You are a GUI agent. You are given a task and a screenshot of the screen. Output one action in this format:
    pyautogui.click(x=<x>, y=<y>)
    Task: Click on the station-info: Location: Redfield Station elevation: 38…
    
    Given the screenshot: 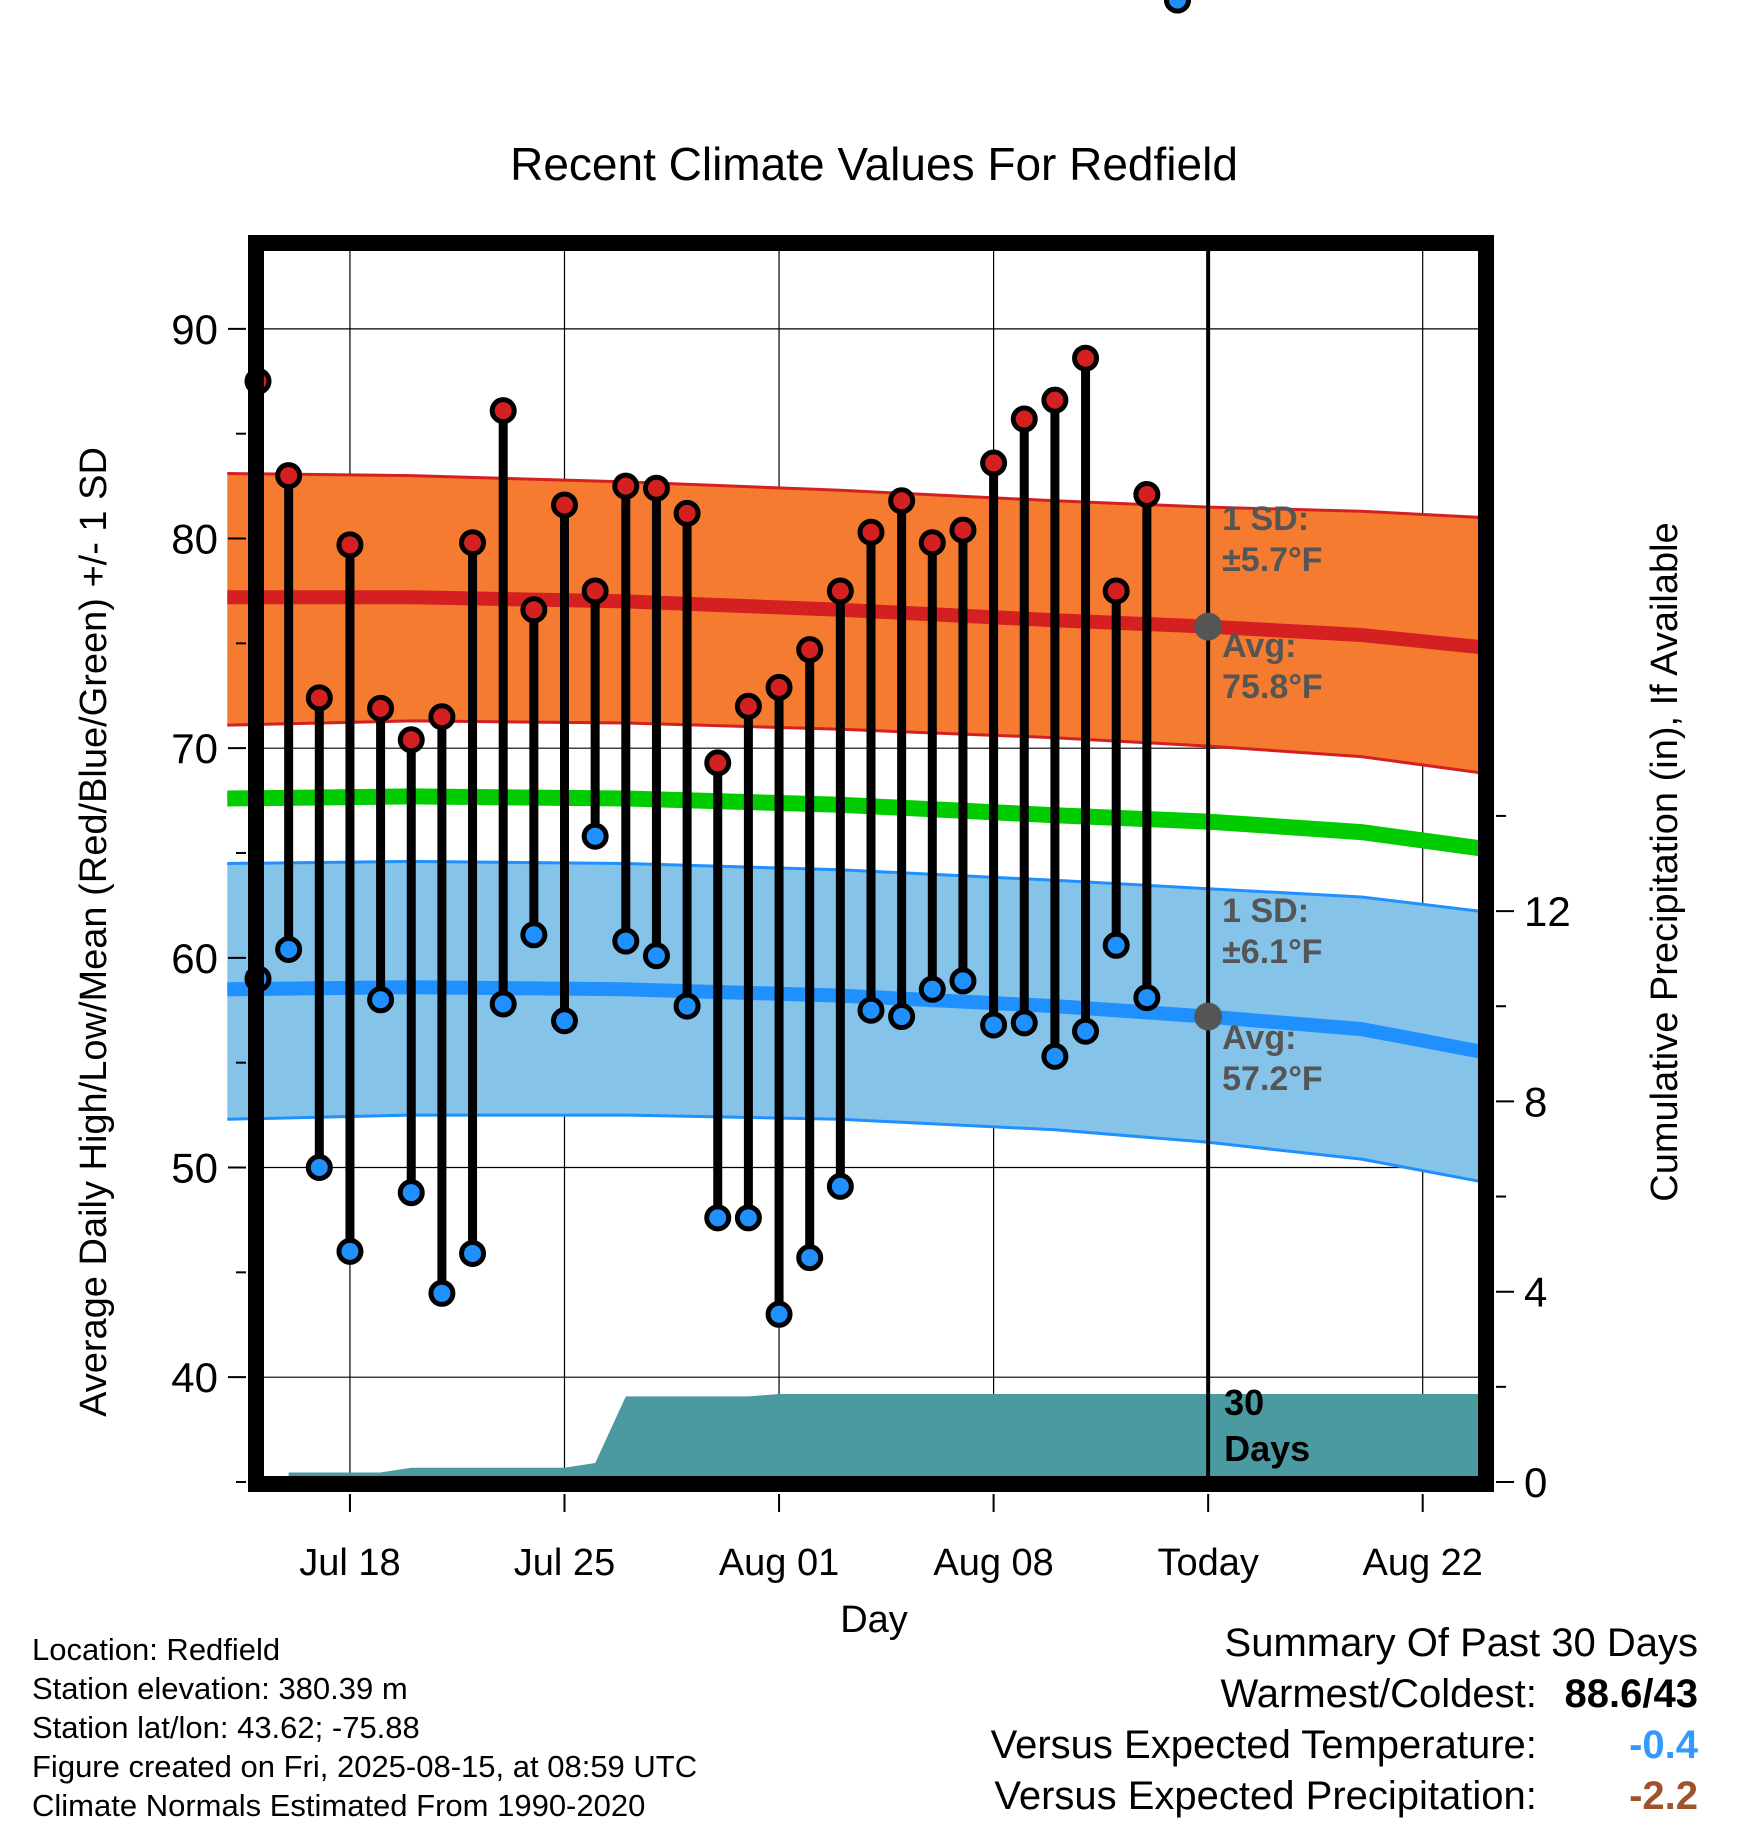 What is the action you would take?
    pyautogui.click(x=364, y=1727)
    